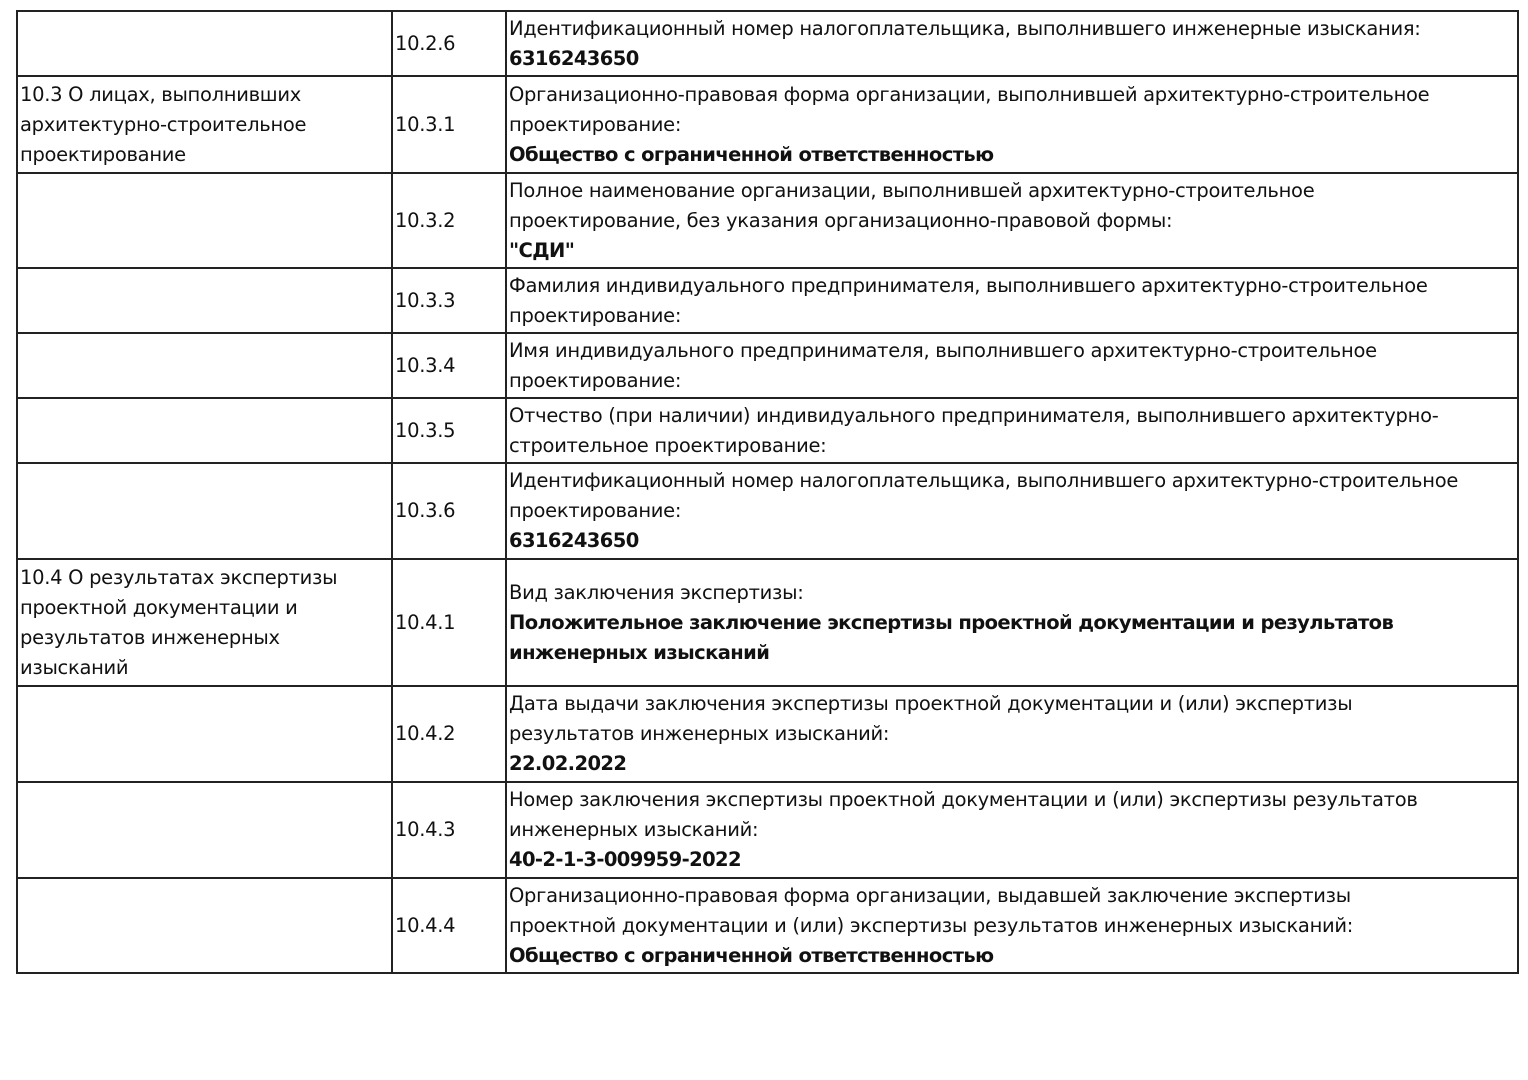  Describe the element at coordinates (425, 124) in the screenshot. I see `item-code: 10.3.1` at that location.